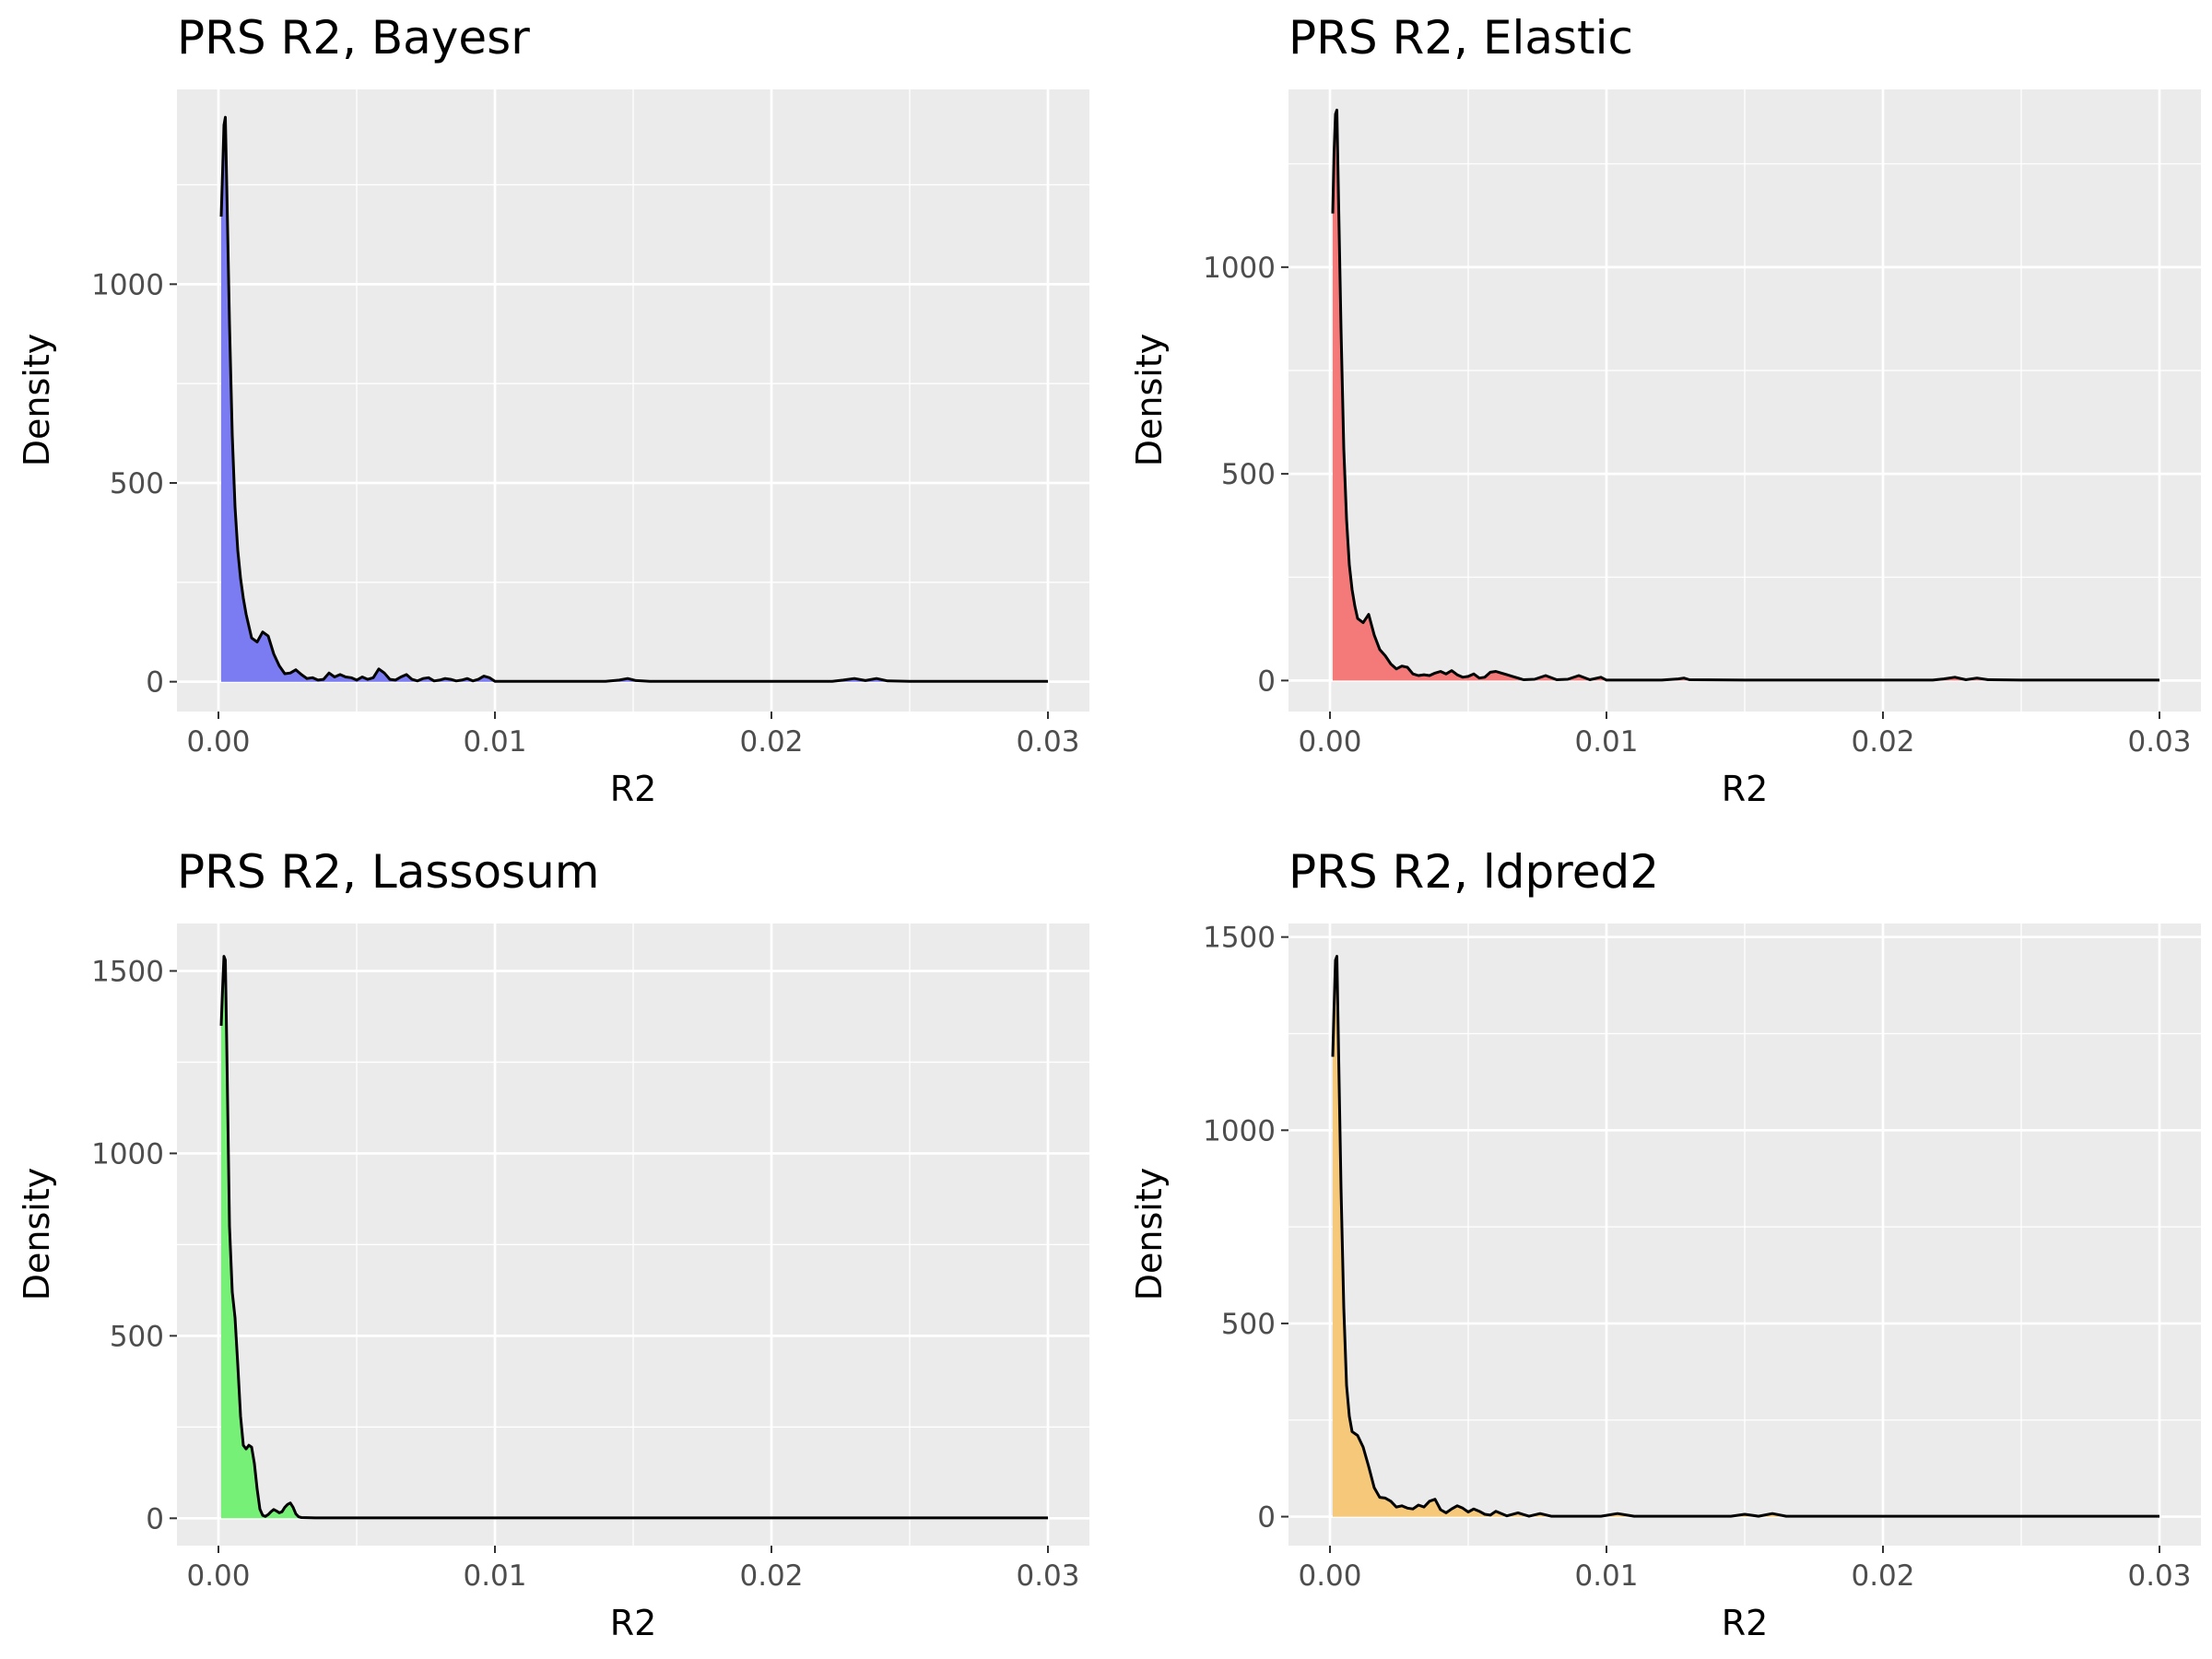 This screenshot has width=2212, height=1659. I want to click on panel-title: PRS R2, Bayesr, so click(353, 38).